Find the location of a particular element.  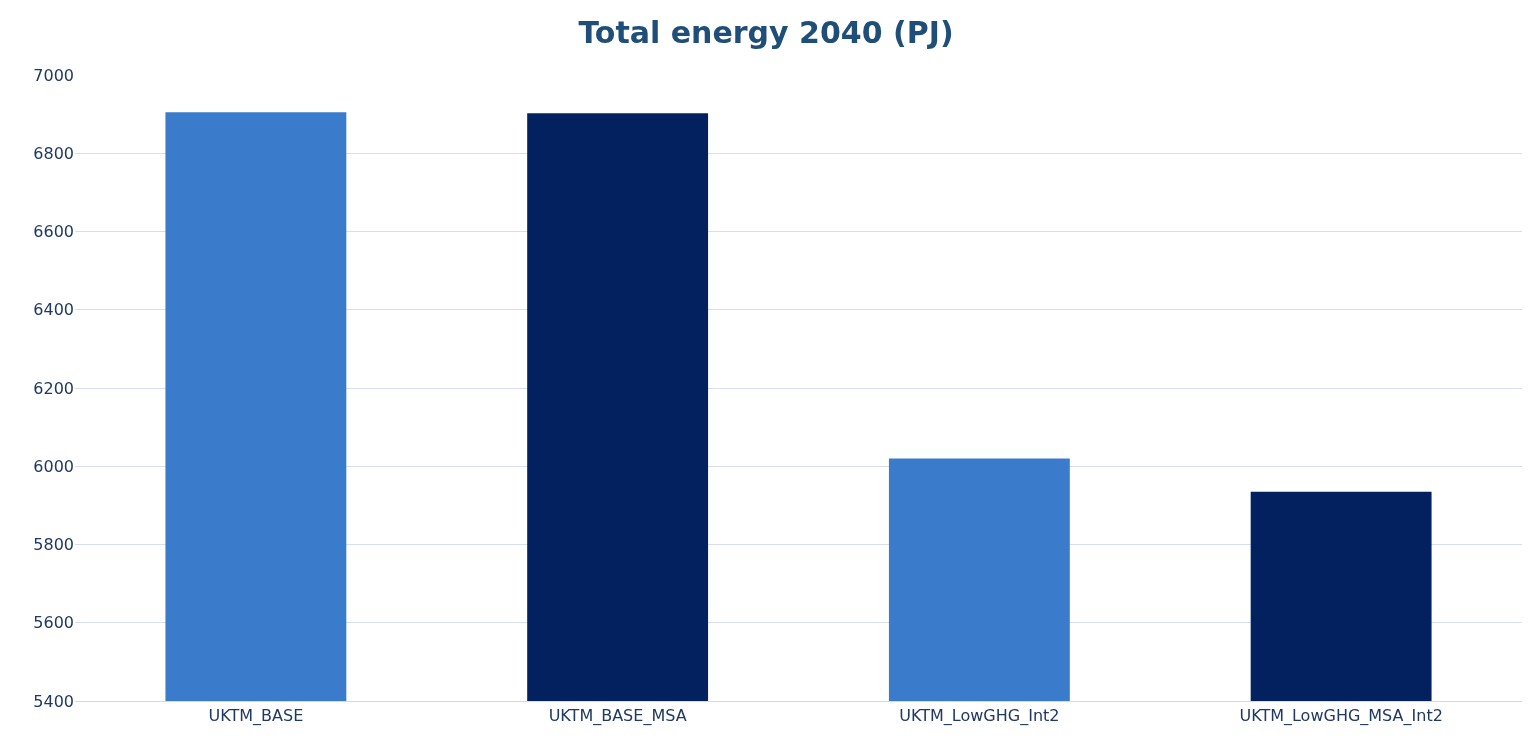

y-tick-label: 6000 is located at coordinates (53, 466).